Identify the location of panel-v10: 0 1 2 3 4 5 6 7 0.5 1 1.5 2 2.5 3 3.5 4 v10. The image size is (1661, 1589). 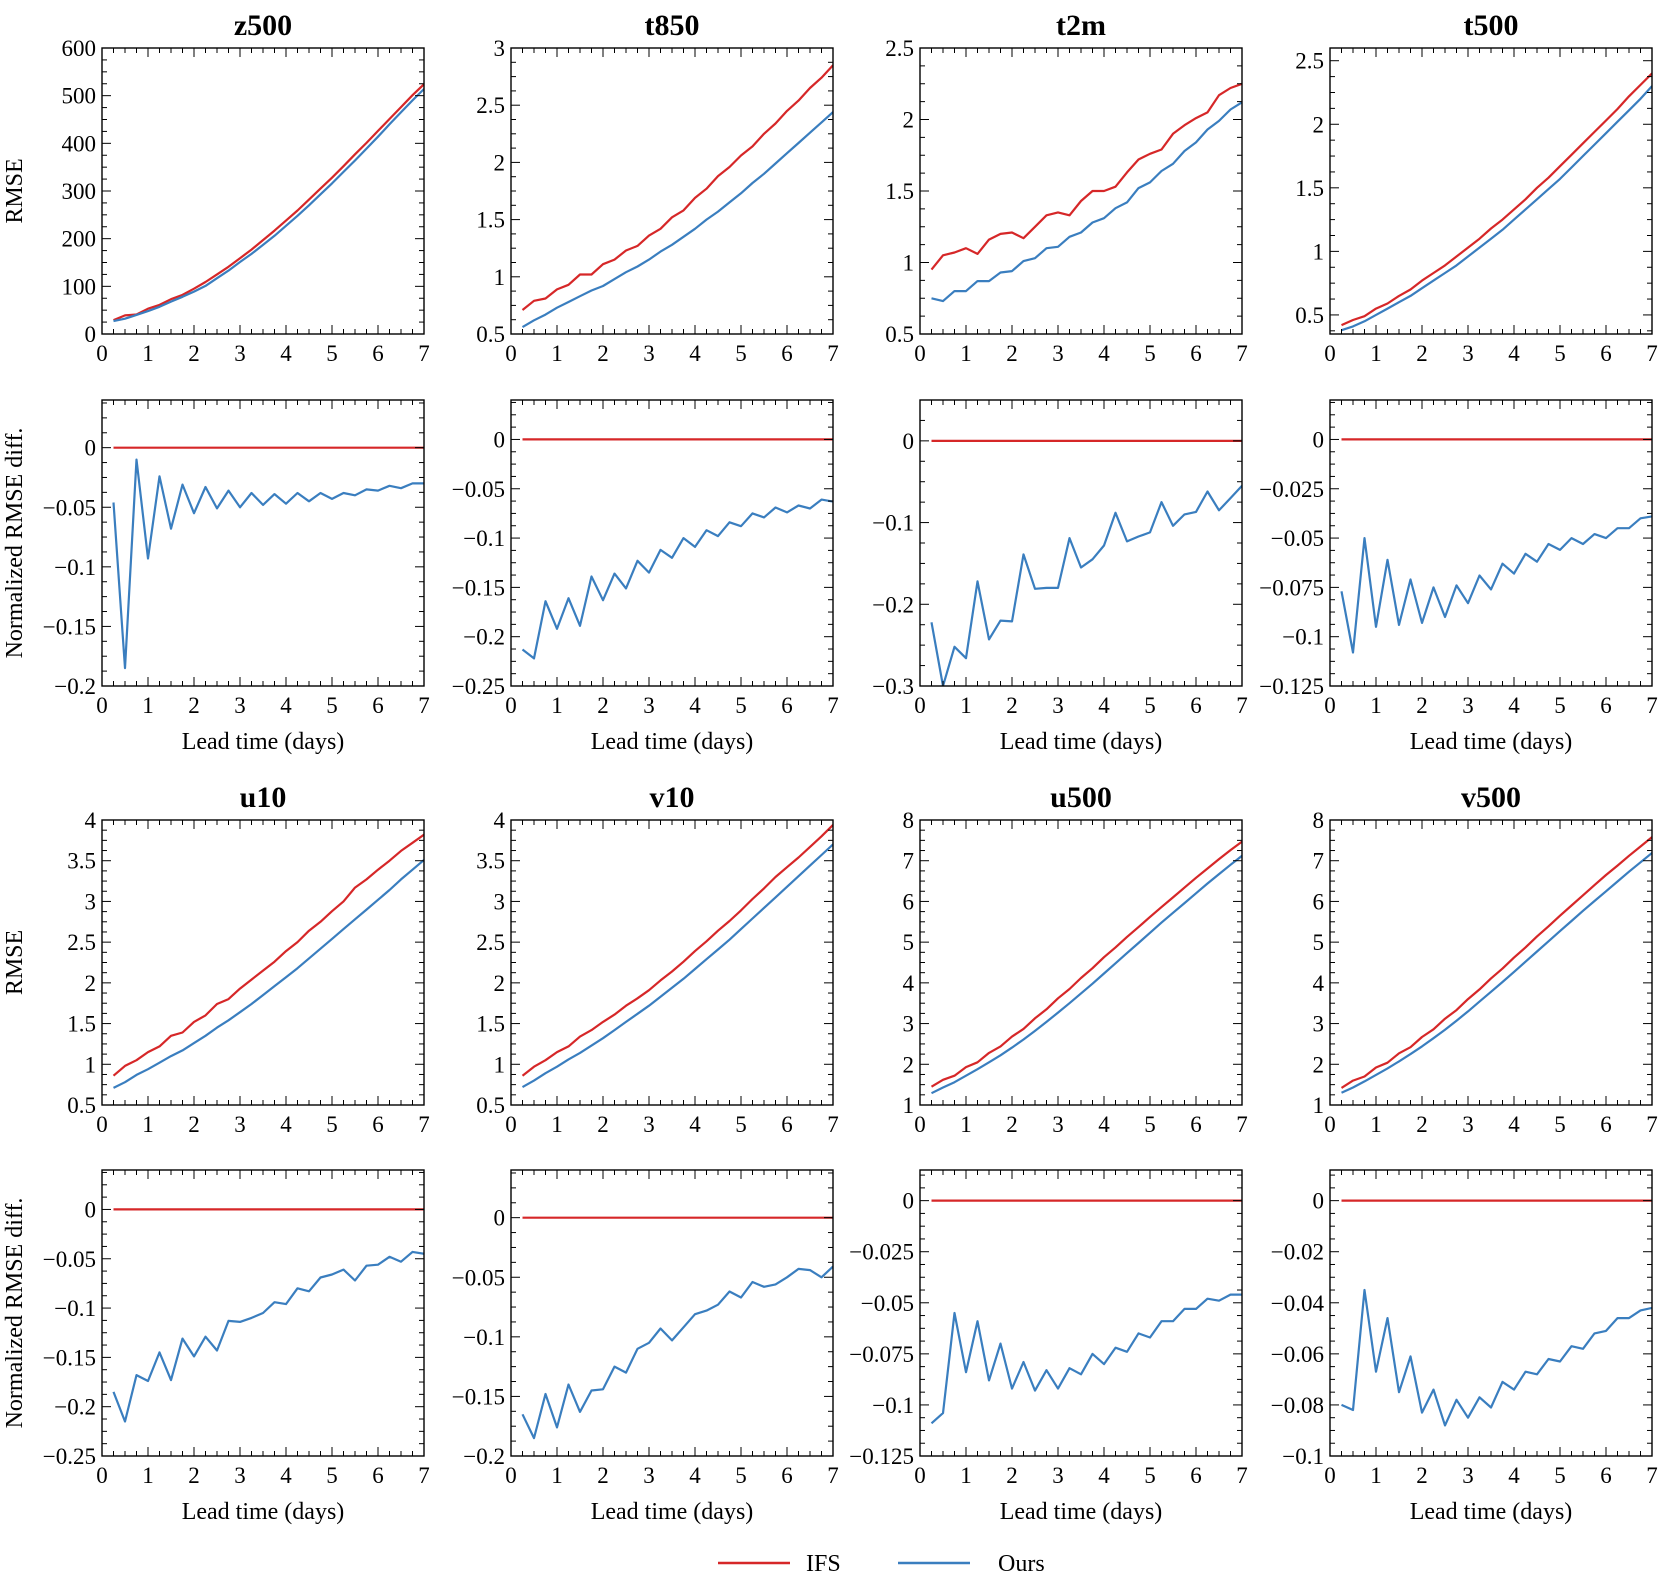
(657, 959).